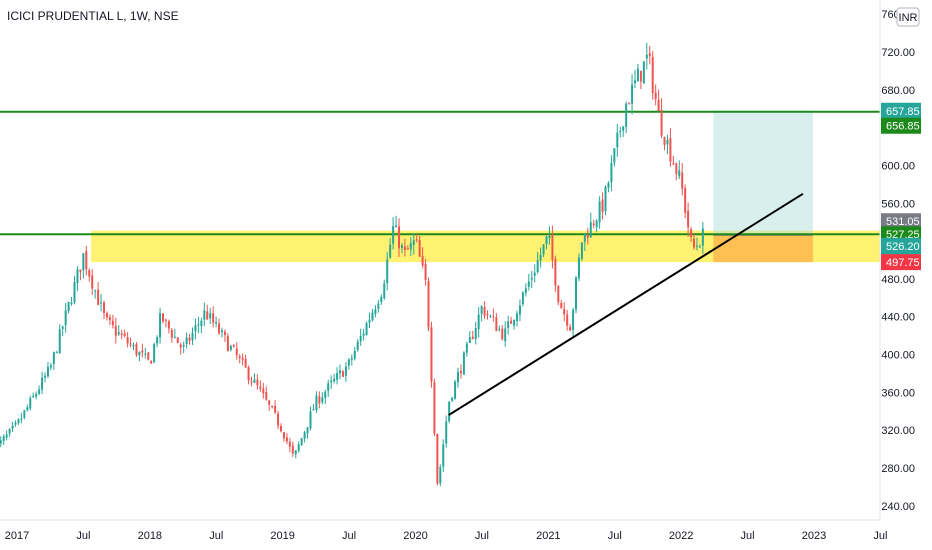  Describe the element at coordinates (763, 173) in the screenshot. I see `target-box` at that location.